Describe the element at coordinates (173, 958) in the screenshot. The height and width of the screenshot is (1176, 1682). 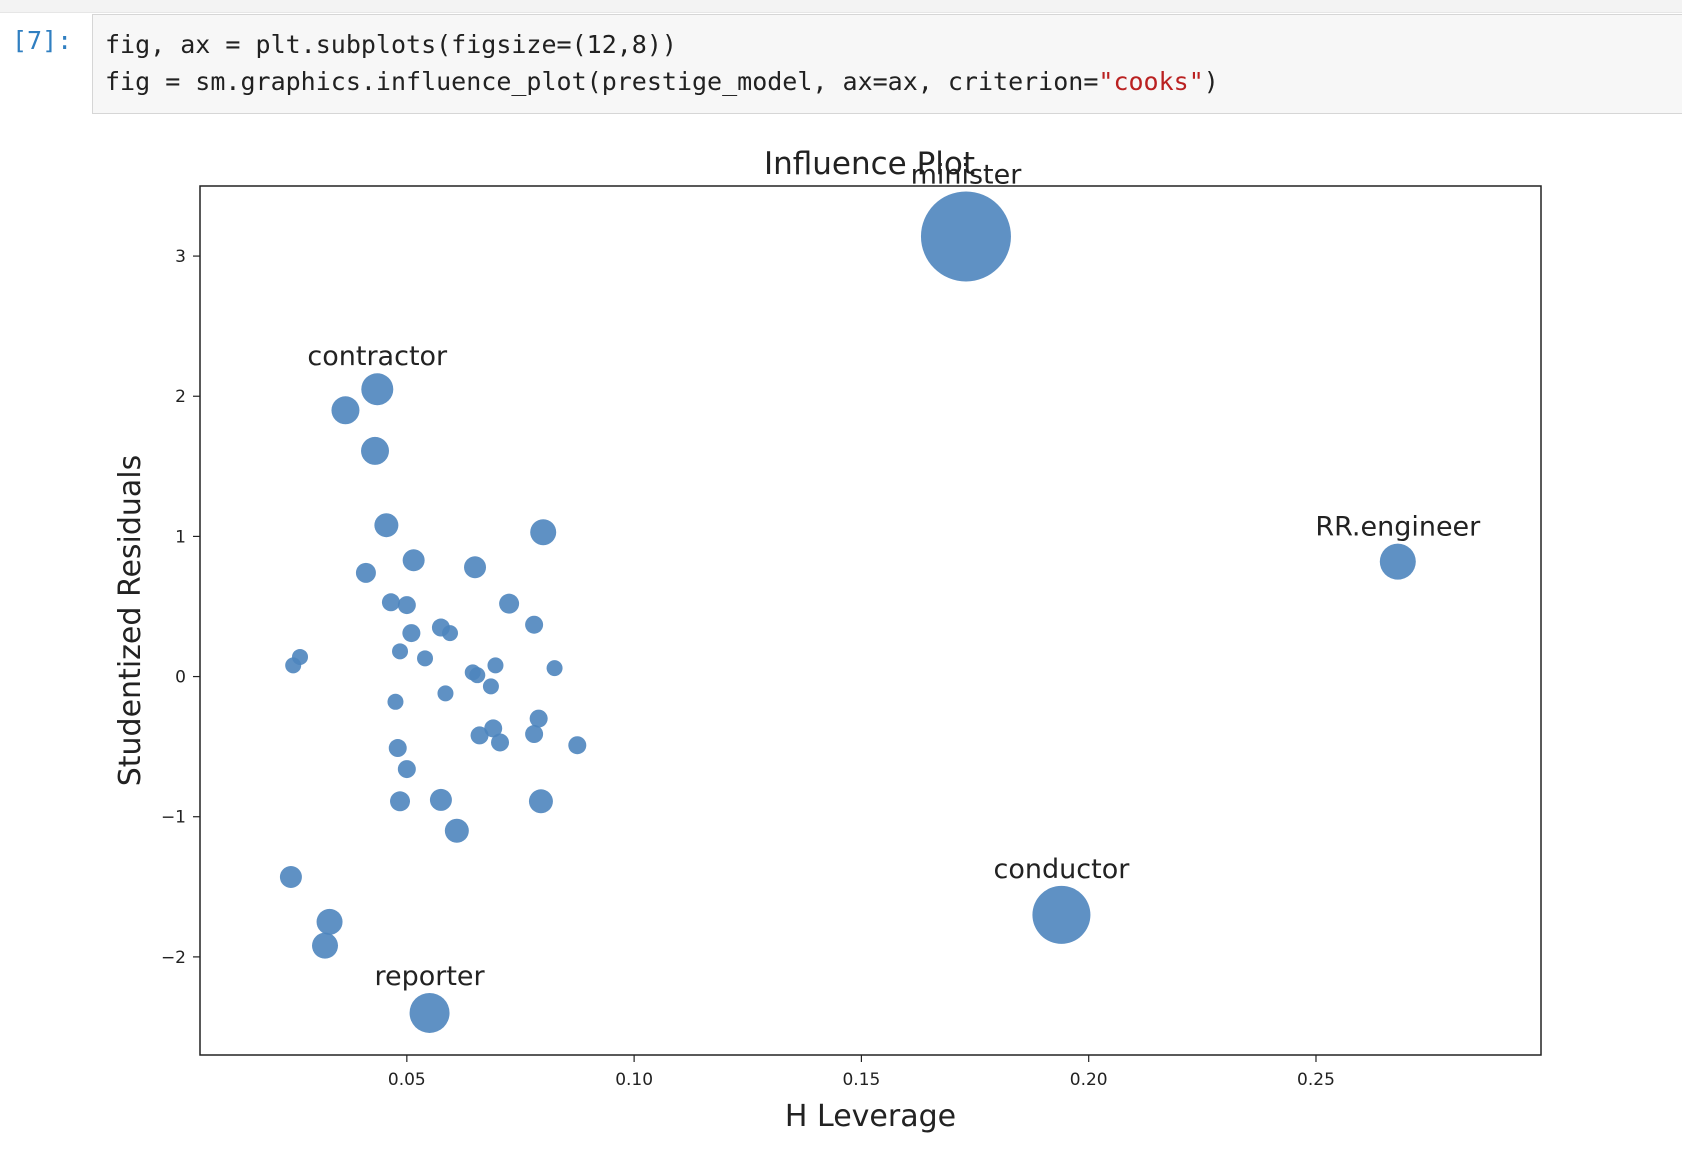
I see `y-tick-label: −2` at that location.